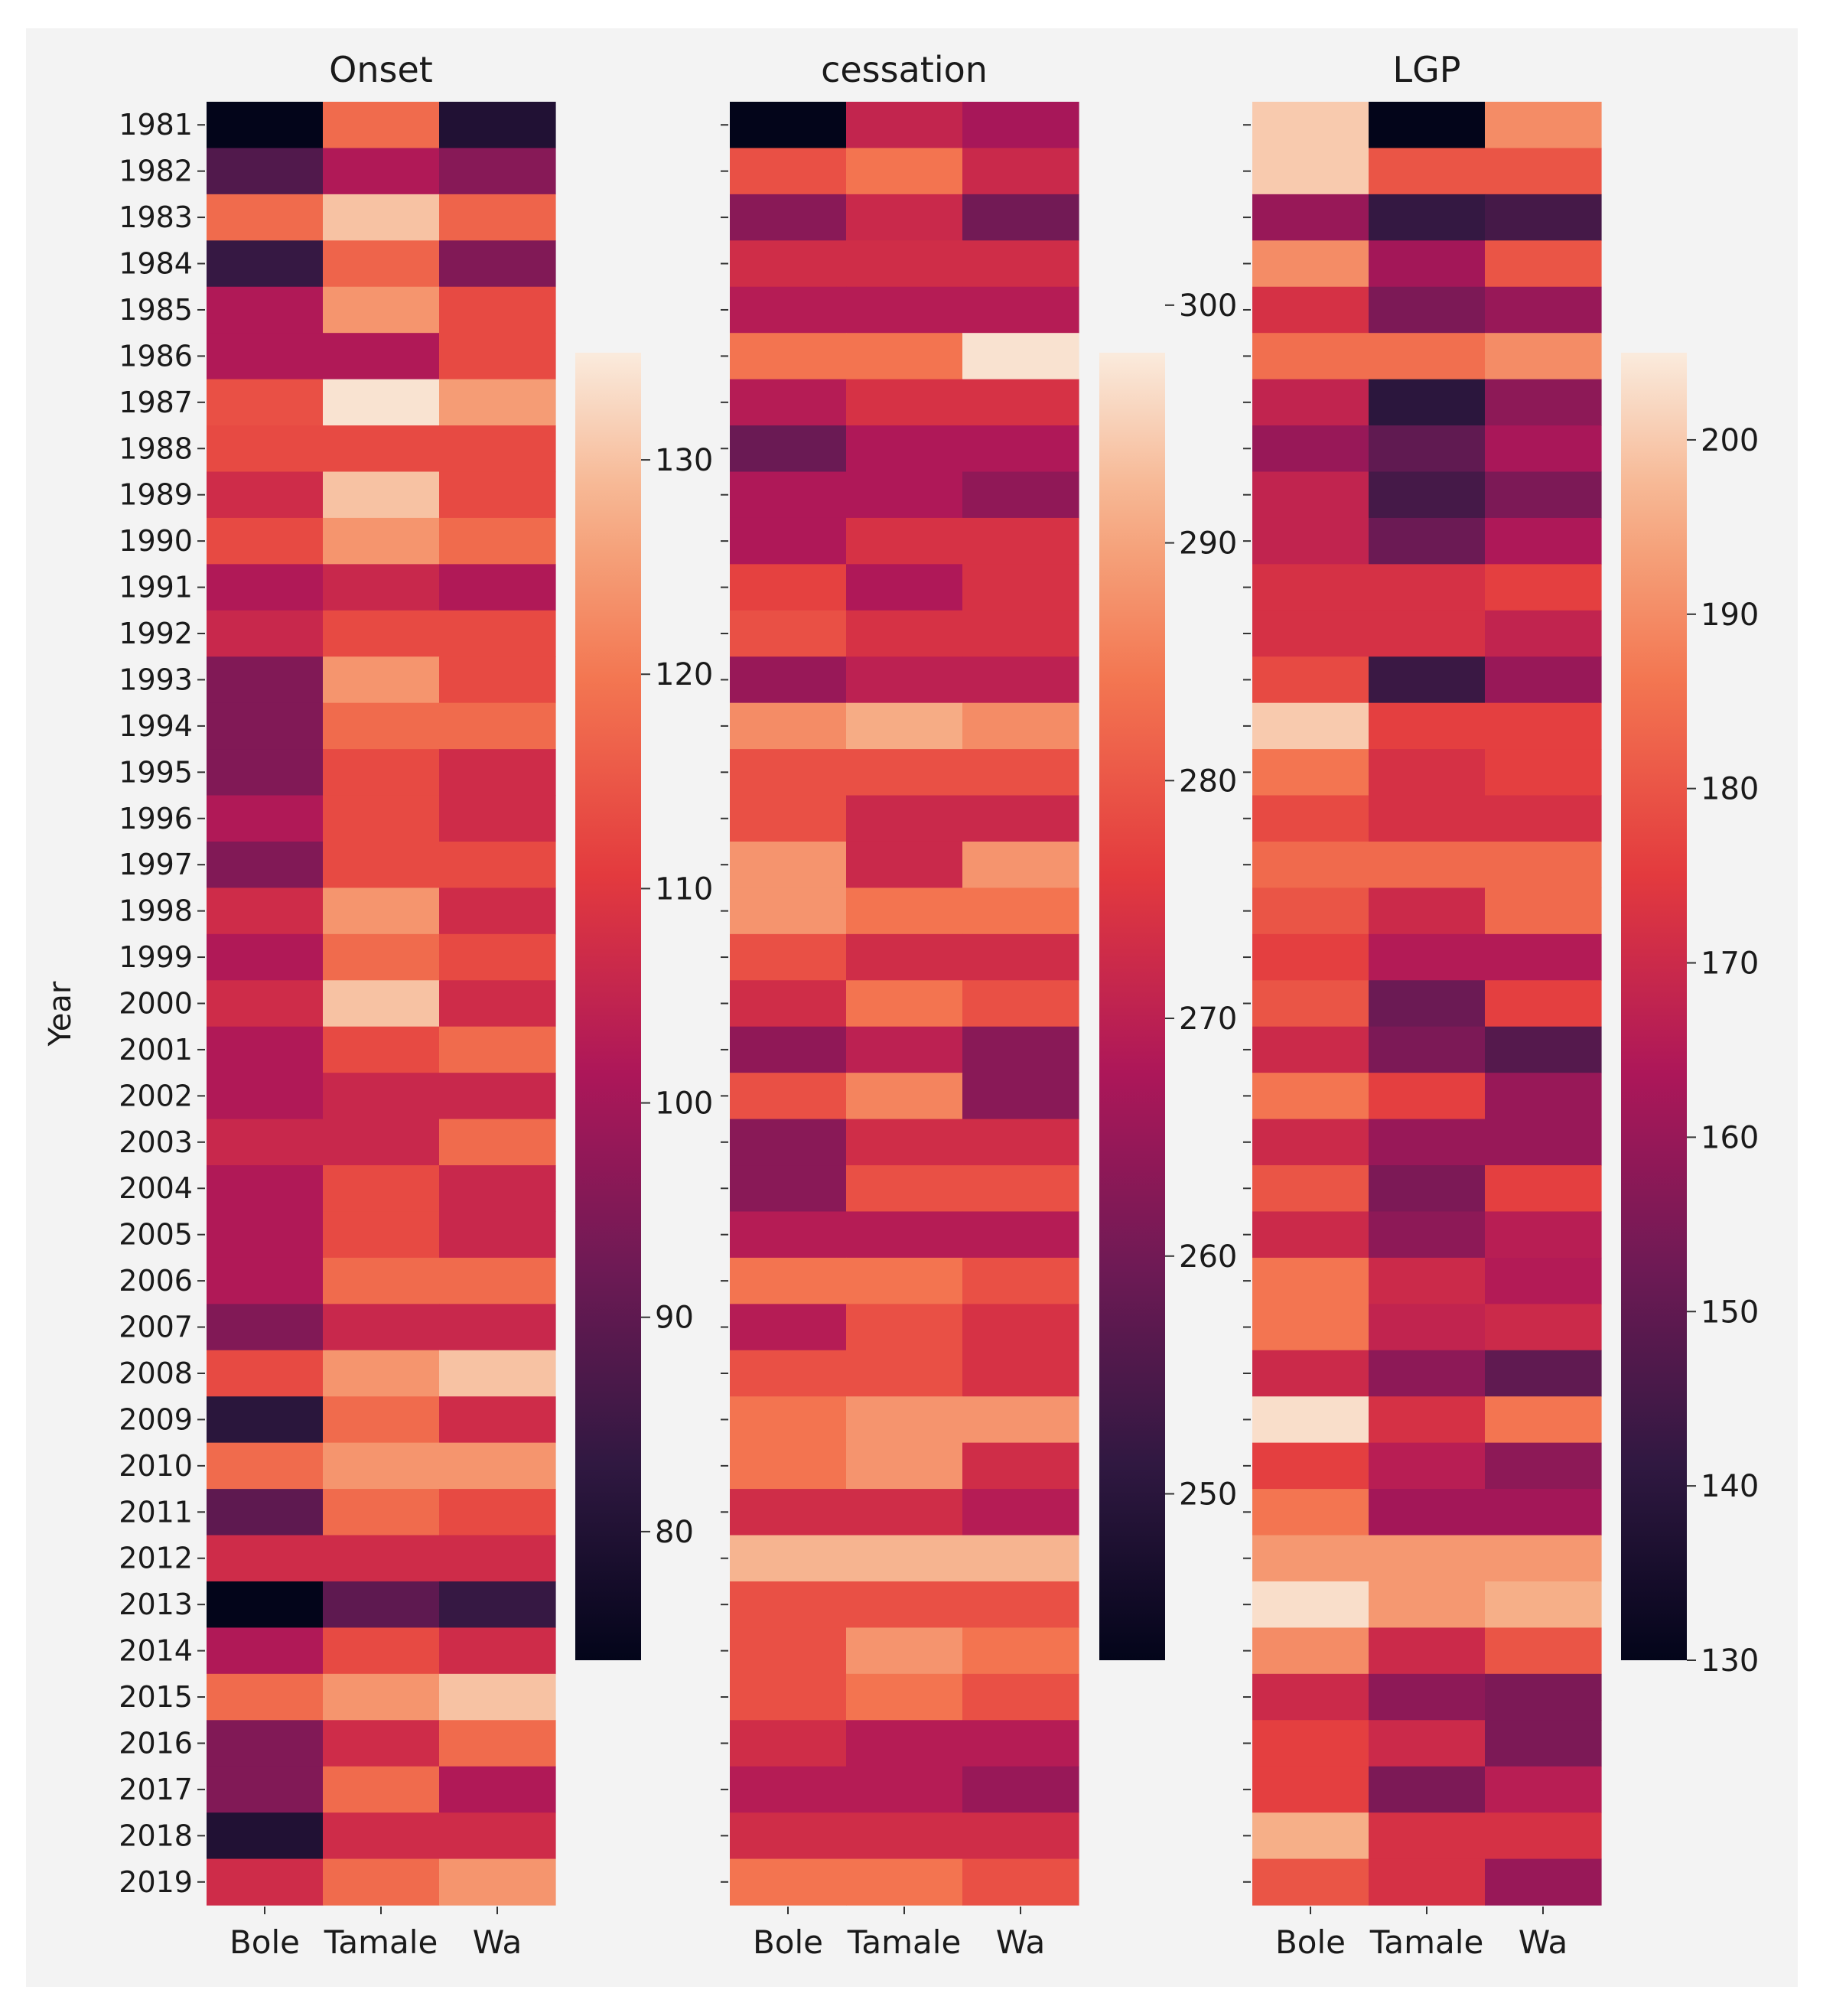 The width and height of the screenshot is (1823, 2016). What do you see at coordinates (156, 1327) in the screenshot?
I see `y-tick-label: 2007` at bounding box center [156, 1327].